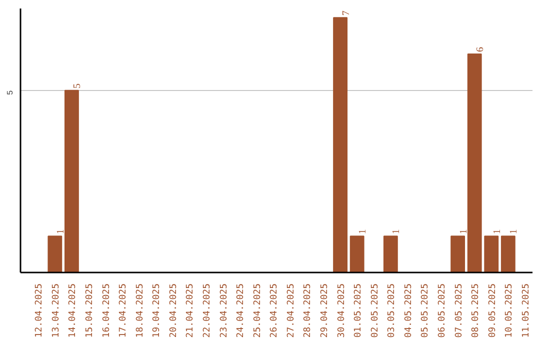 The width and height of the screenshot is (540, 340). What do you see at coordinates (308, 310) in the screenshot?
I see `x-tick-label: 28.04.2025` at bounding box center [308, 310].